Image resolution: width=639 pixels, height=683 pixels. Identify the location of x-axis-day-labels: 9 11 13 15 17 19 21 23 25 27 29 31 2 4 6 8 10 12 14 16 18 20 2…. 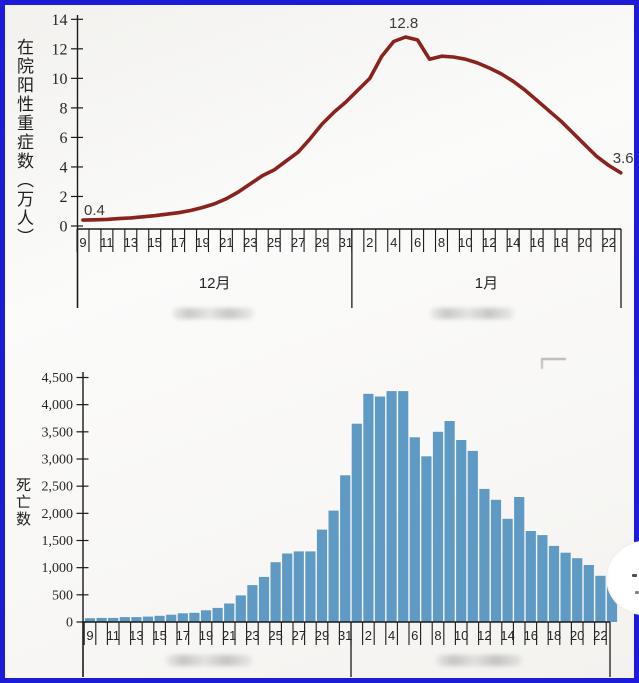
(346, 635).